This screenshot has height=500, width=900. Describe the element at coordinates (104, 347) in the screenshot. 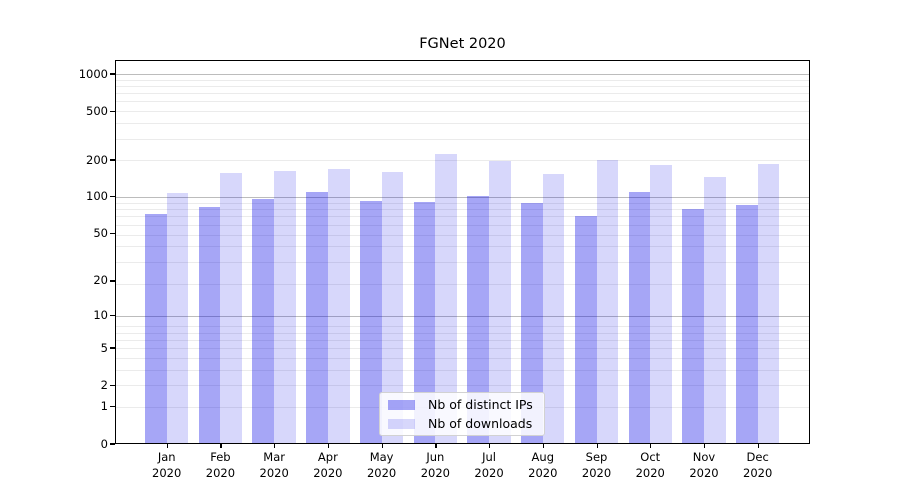

I see `y-tick-label: 5` at that location.